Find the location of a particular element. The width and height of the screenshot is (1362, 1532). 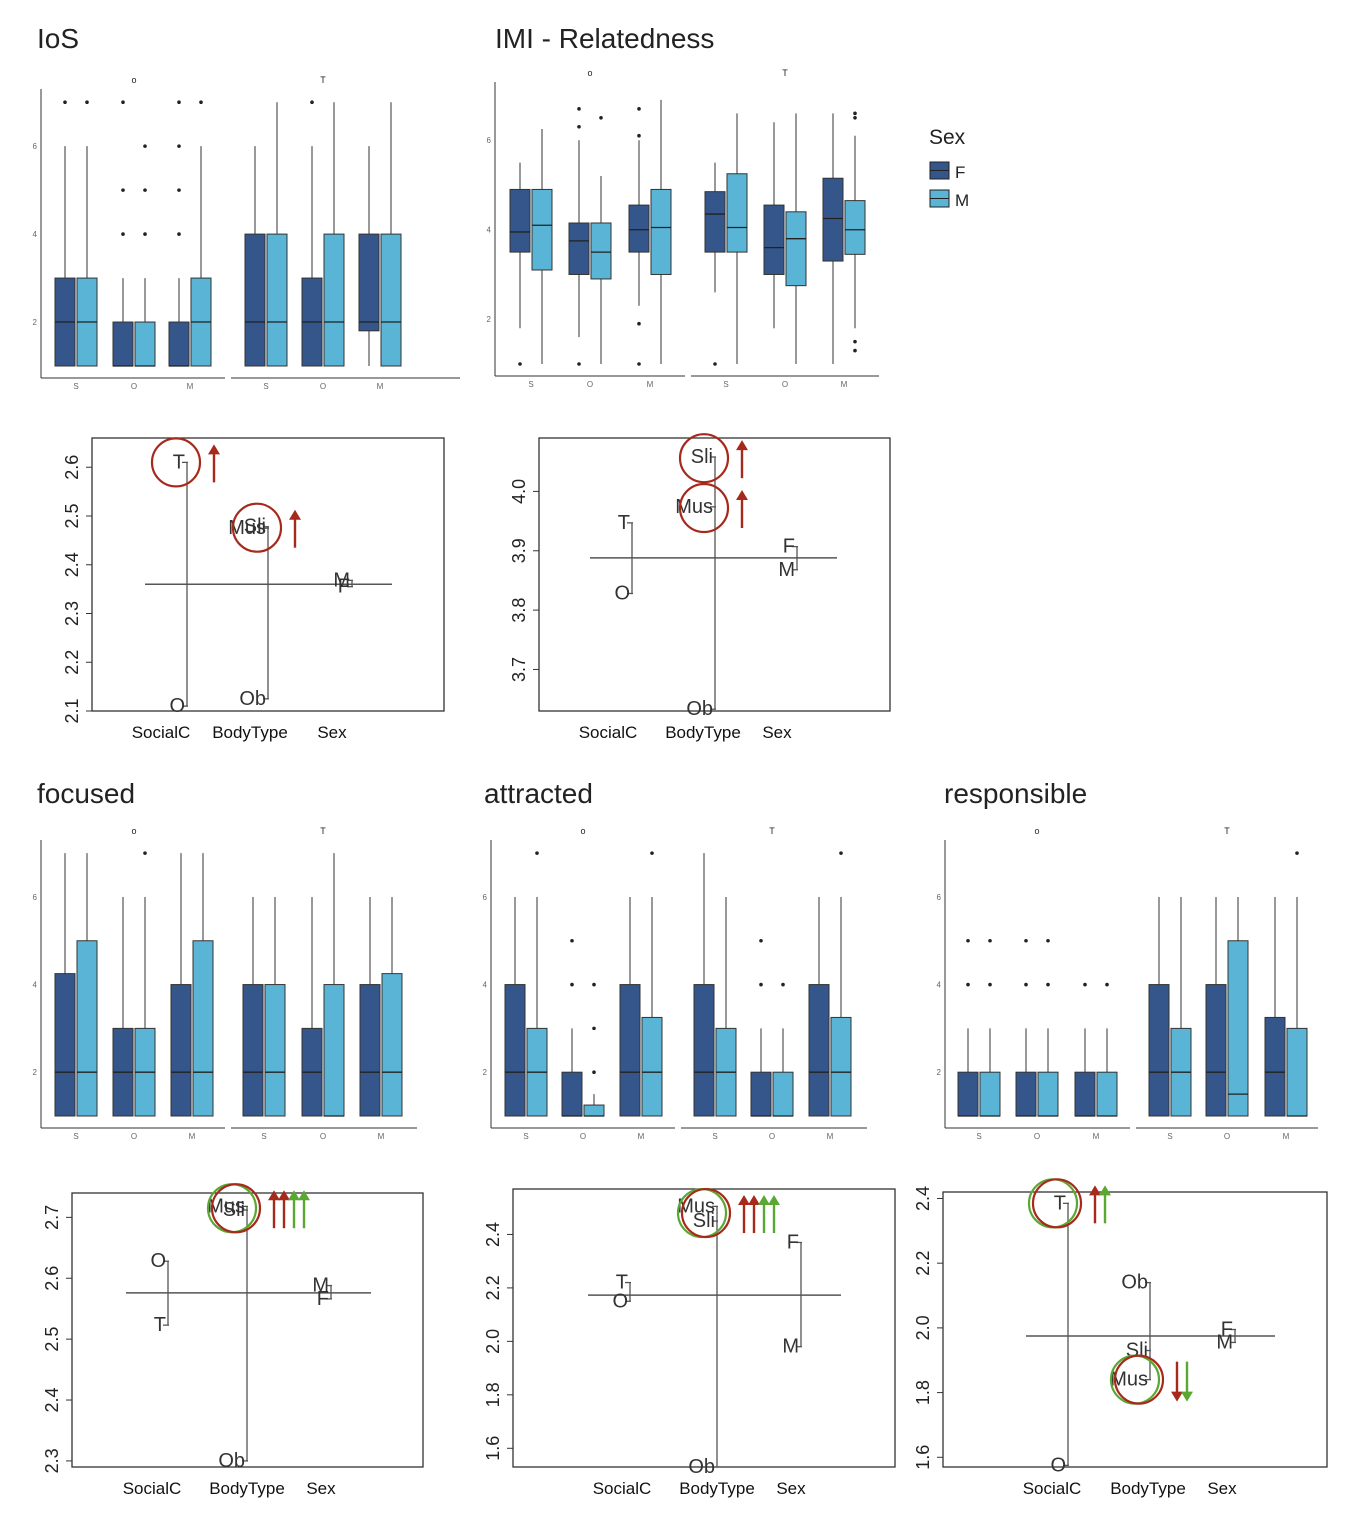

annotation-arrow-head-red is located at coordinates (742, 495).